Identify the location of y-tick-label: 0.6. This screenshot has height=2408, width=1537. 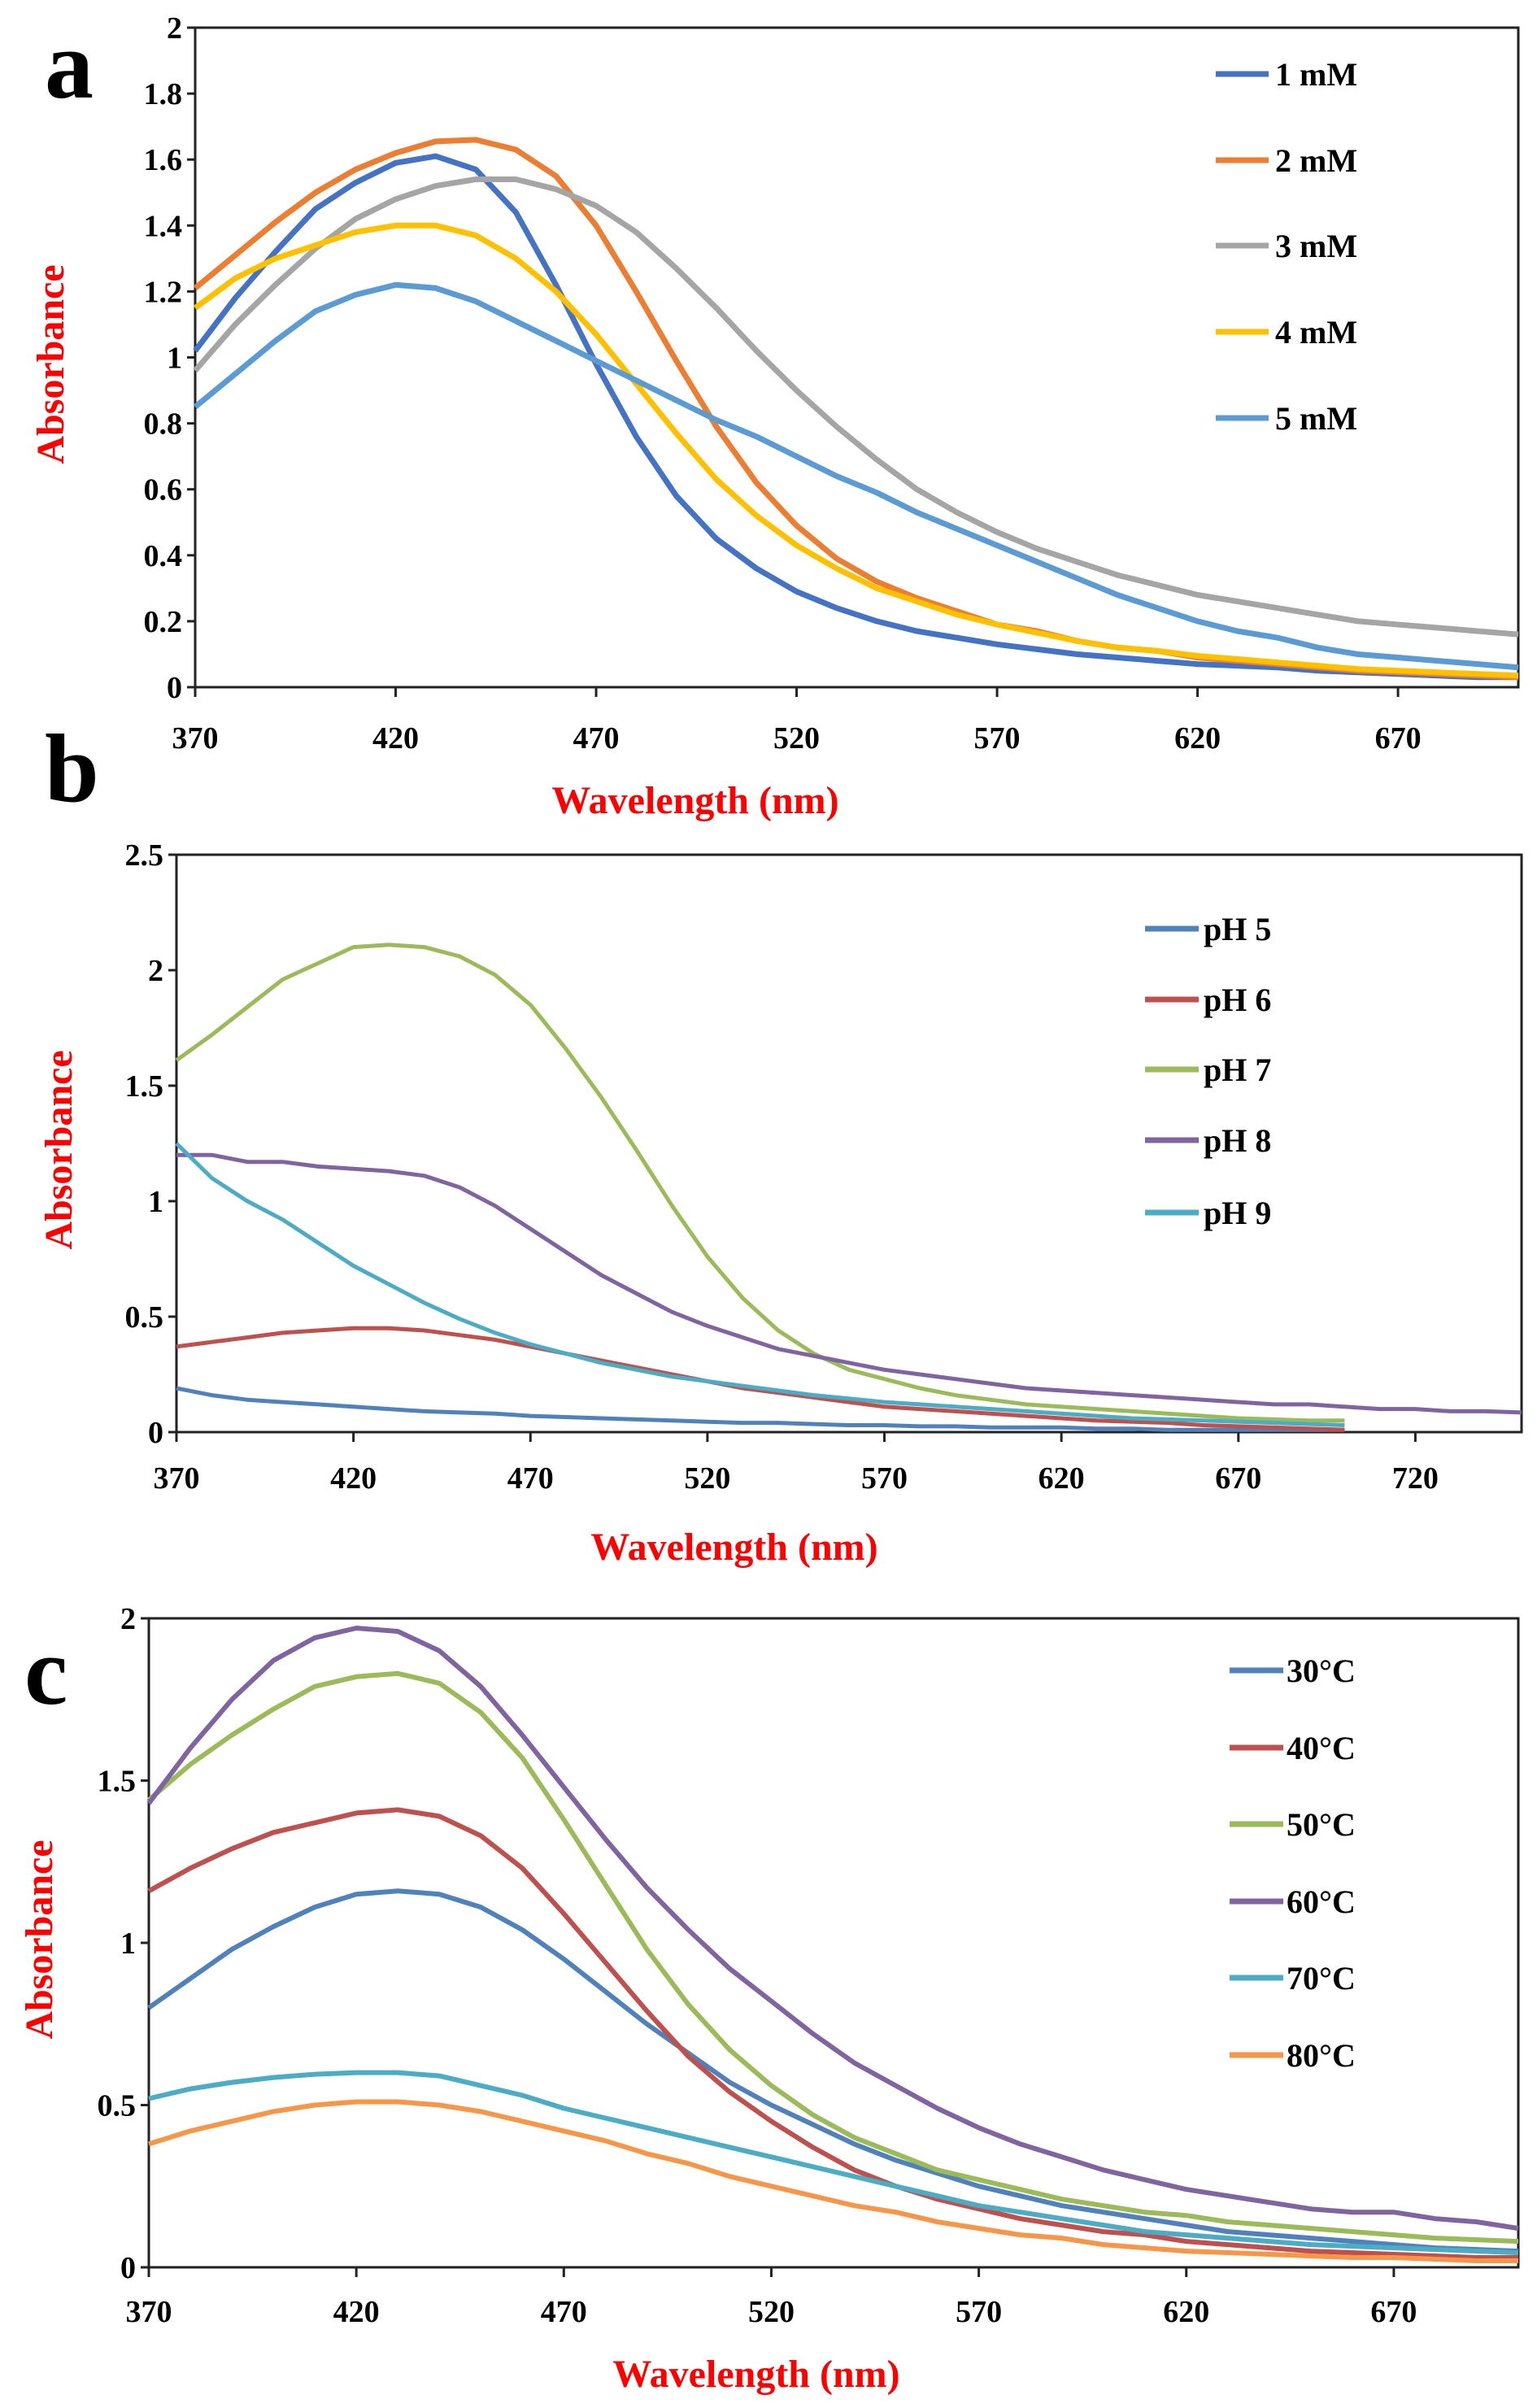
(163, 490).